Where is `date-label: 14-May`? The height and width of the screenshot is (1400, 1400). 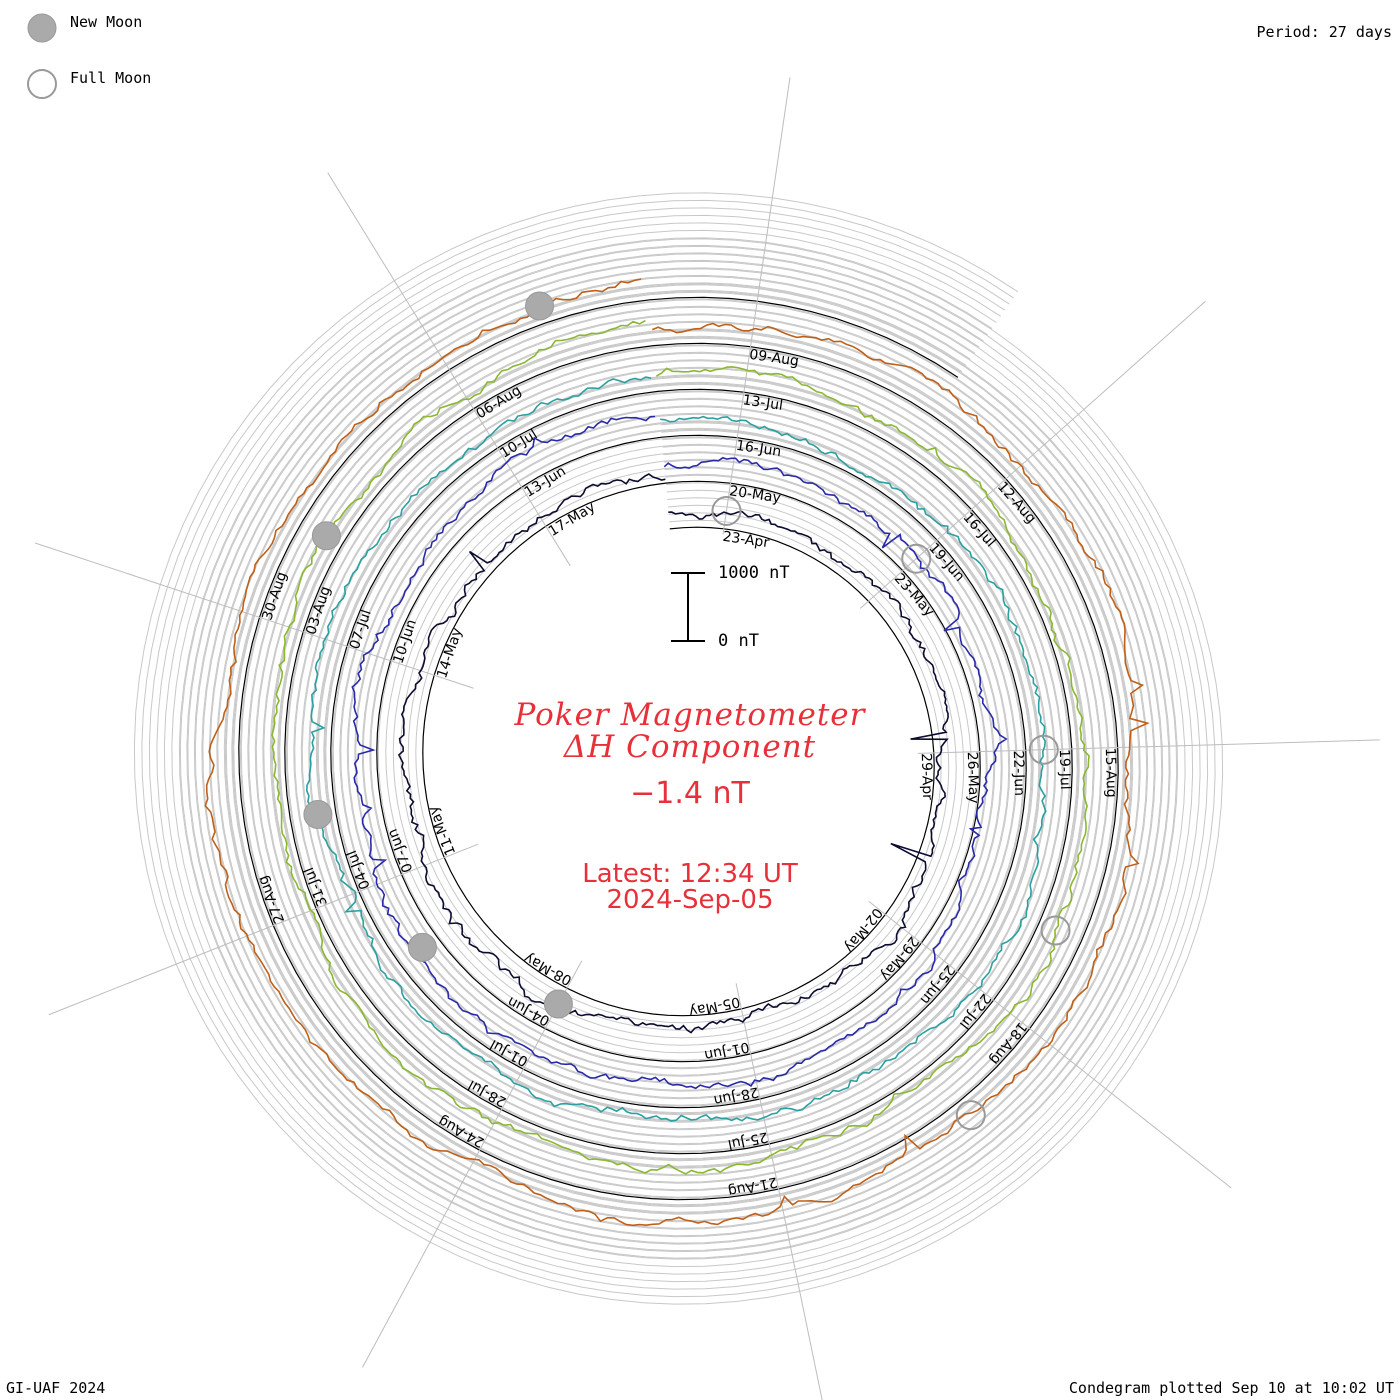
date-label: 14-May is located at coordinates (449, 653).